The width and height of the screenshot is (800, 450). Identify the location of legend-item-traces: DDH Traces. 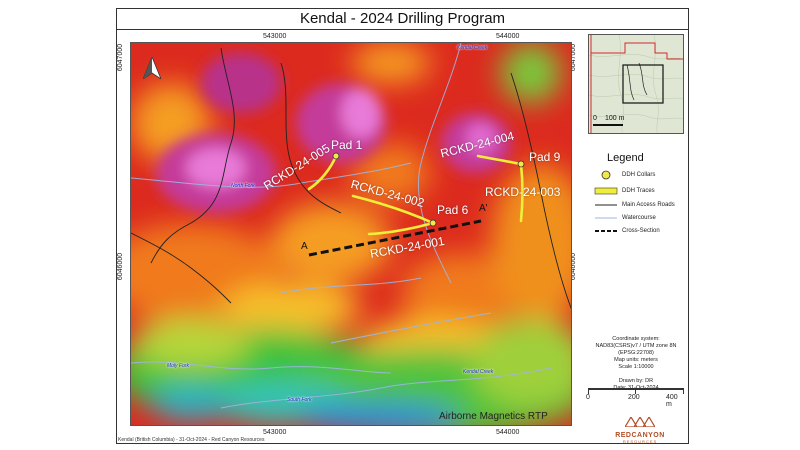
(624, 191).